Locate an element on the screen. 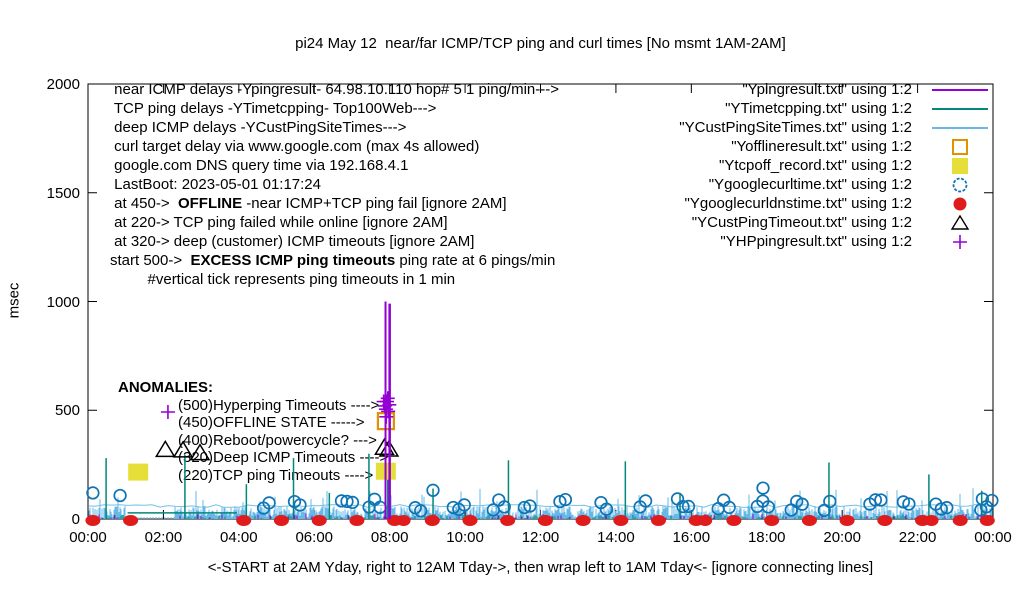 This screenshot has width=1020, height=600. legend-label: "YCustPingSiteTimes.txt" using 1:2 is located at coordinates (795, 127).